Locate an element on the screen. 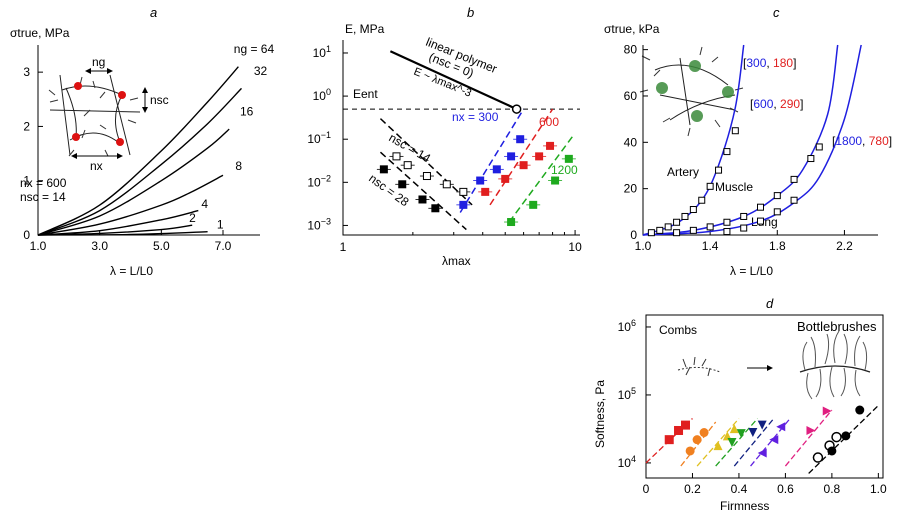 The height and width of the screenshot is (514, 900). panel-d-ytick-label: 10⁵ is located at coordinates (627, 394).